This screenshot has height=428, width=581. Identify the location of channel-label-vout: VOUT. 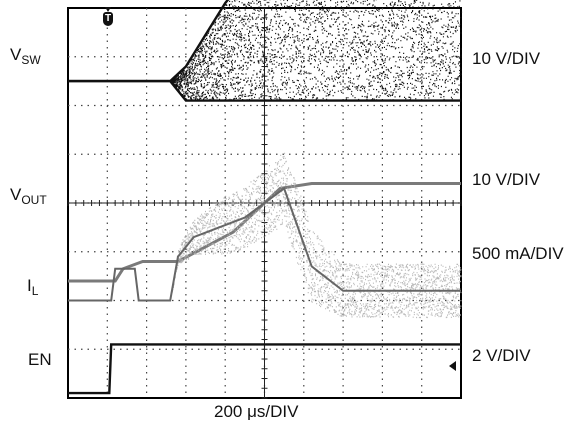
(28, 196).